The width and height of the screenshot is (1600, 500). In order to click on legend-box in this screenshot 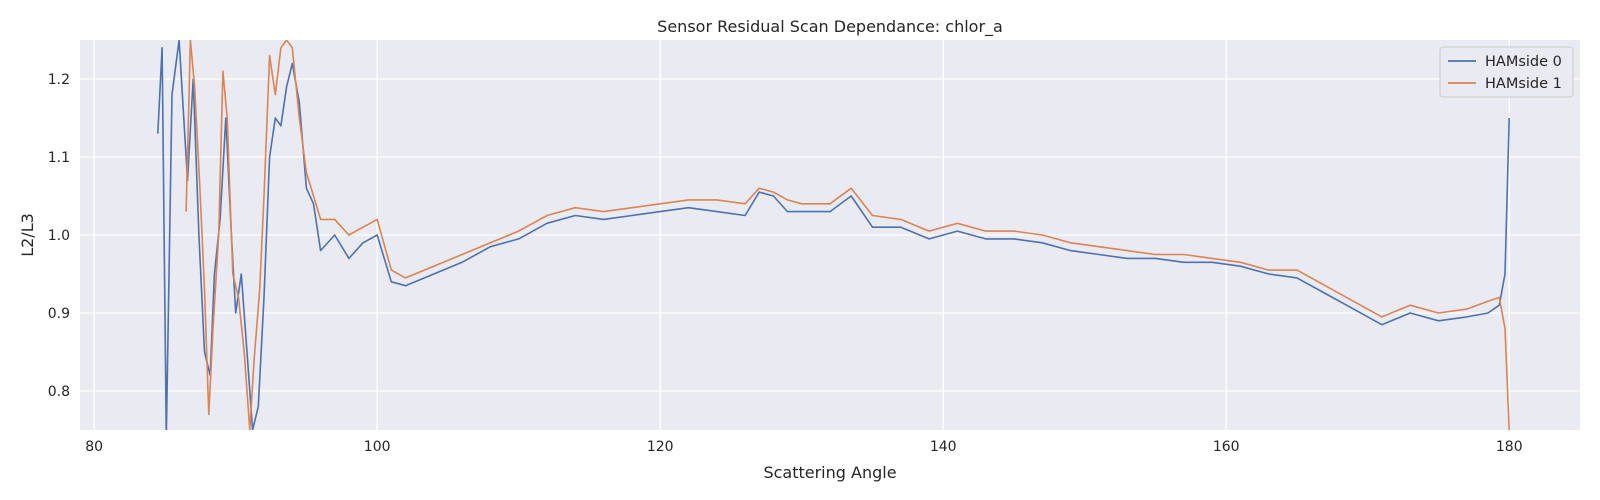, I will do `click(1506, 72)`.